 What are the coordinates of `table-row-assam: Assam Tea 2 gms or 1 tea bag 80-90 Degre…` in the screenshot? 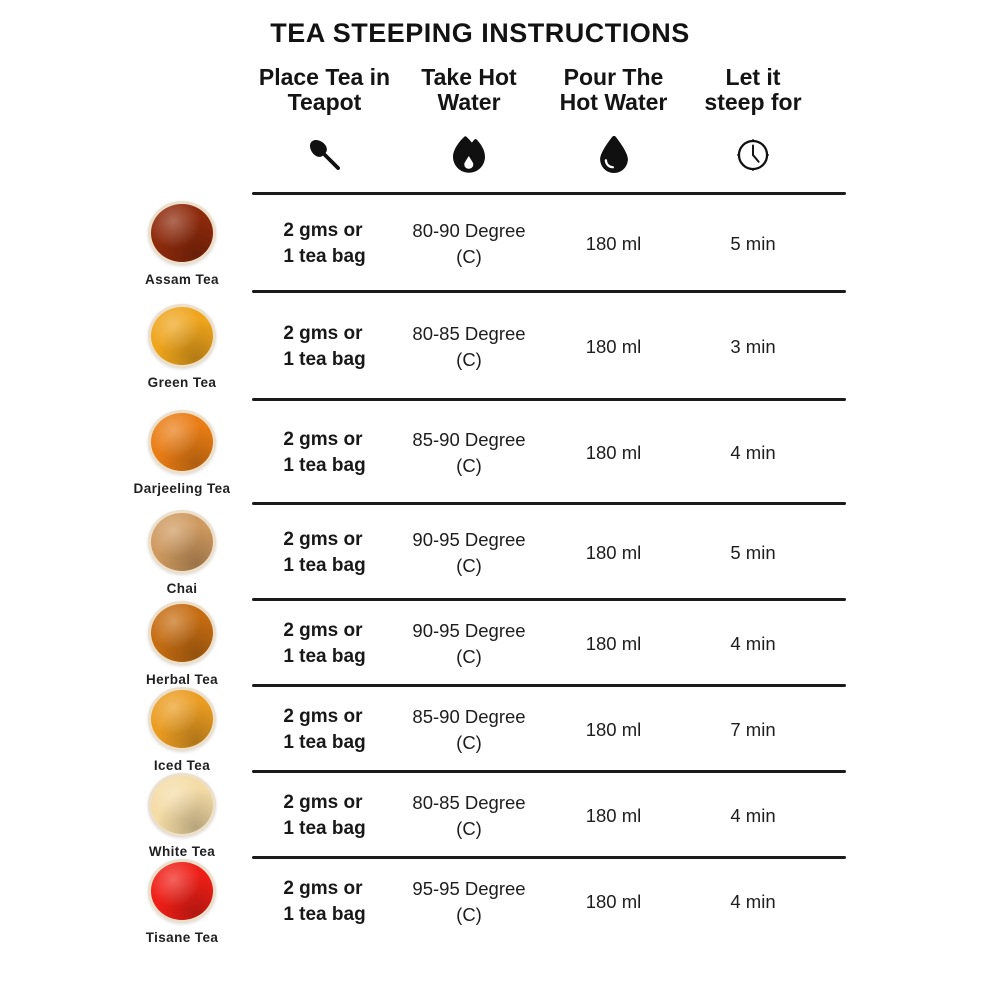 It's located at (423, 244).